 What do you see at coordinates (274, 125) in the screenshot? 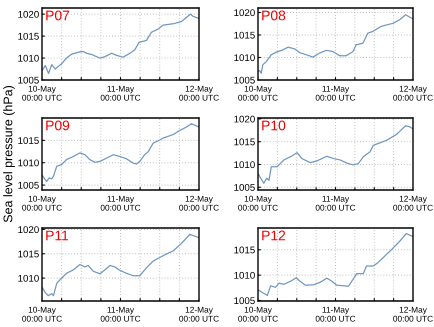
I see `chart-title: P10` at bounding box center [274, 125].